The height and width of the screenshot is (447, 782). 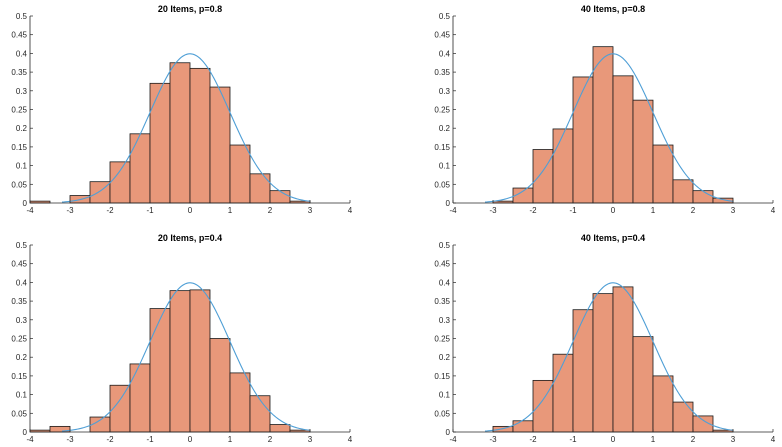 What do you see at coordinates (613, 238) in the screenshot?
I see `chart-title: 40 Items, p=0.4` at bounding box center [613, 238].